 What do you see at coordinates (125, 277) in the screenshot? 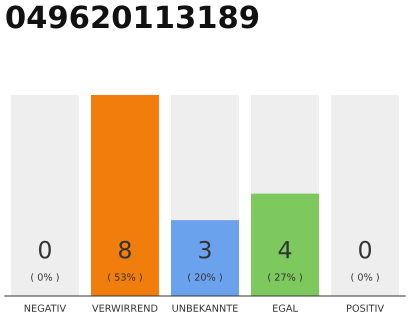
I see `data-label: ( 53% )` at bounding box center [125, 277].